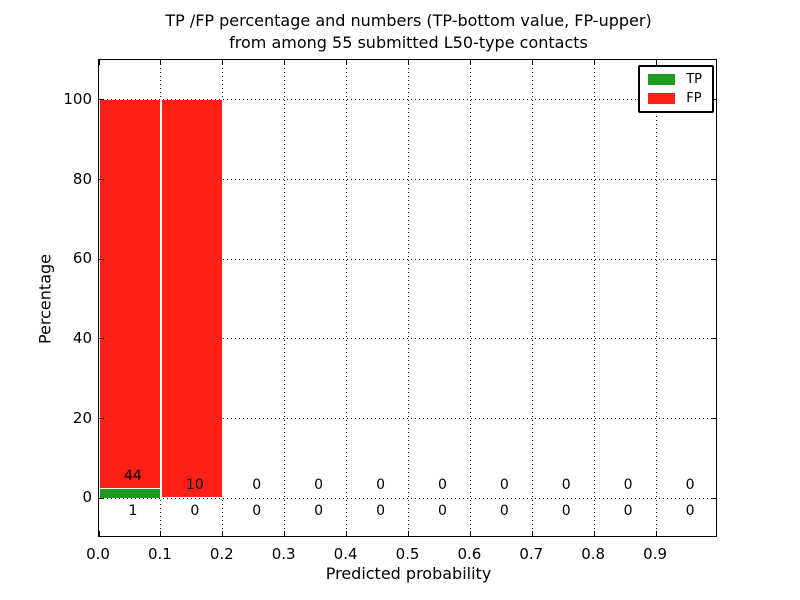 This screenshot has height=600, width=800. I want to click on y-tick-label-100: 100, so click(77, 98).